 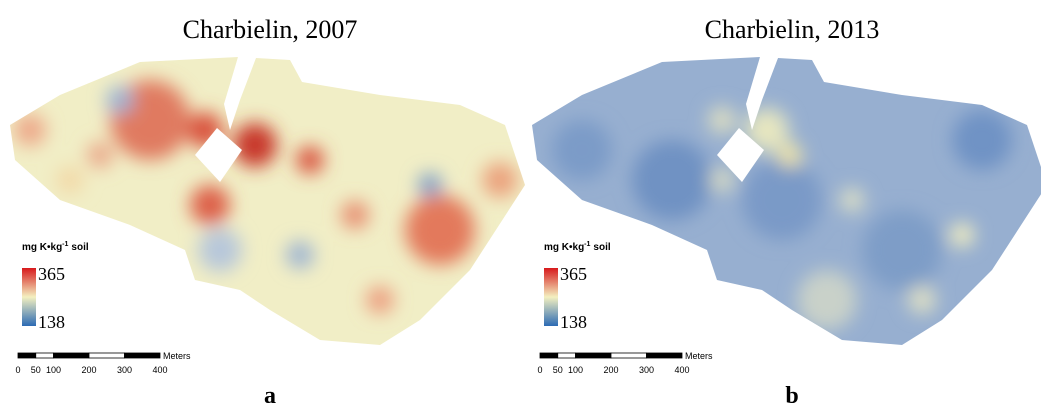 I want to click on panel-label: a, so click(x=270, y=396).